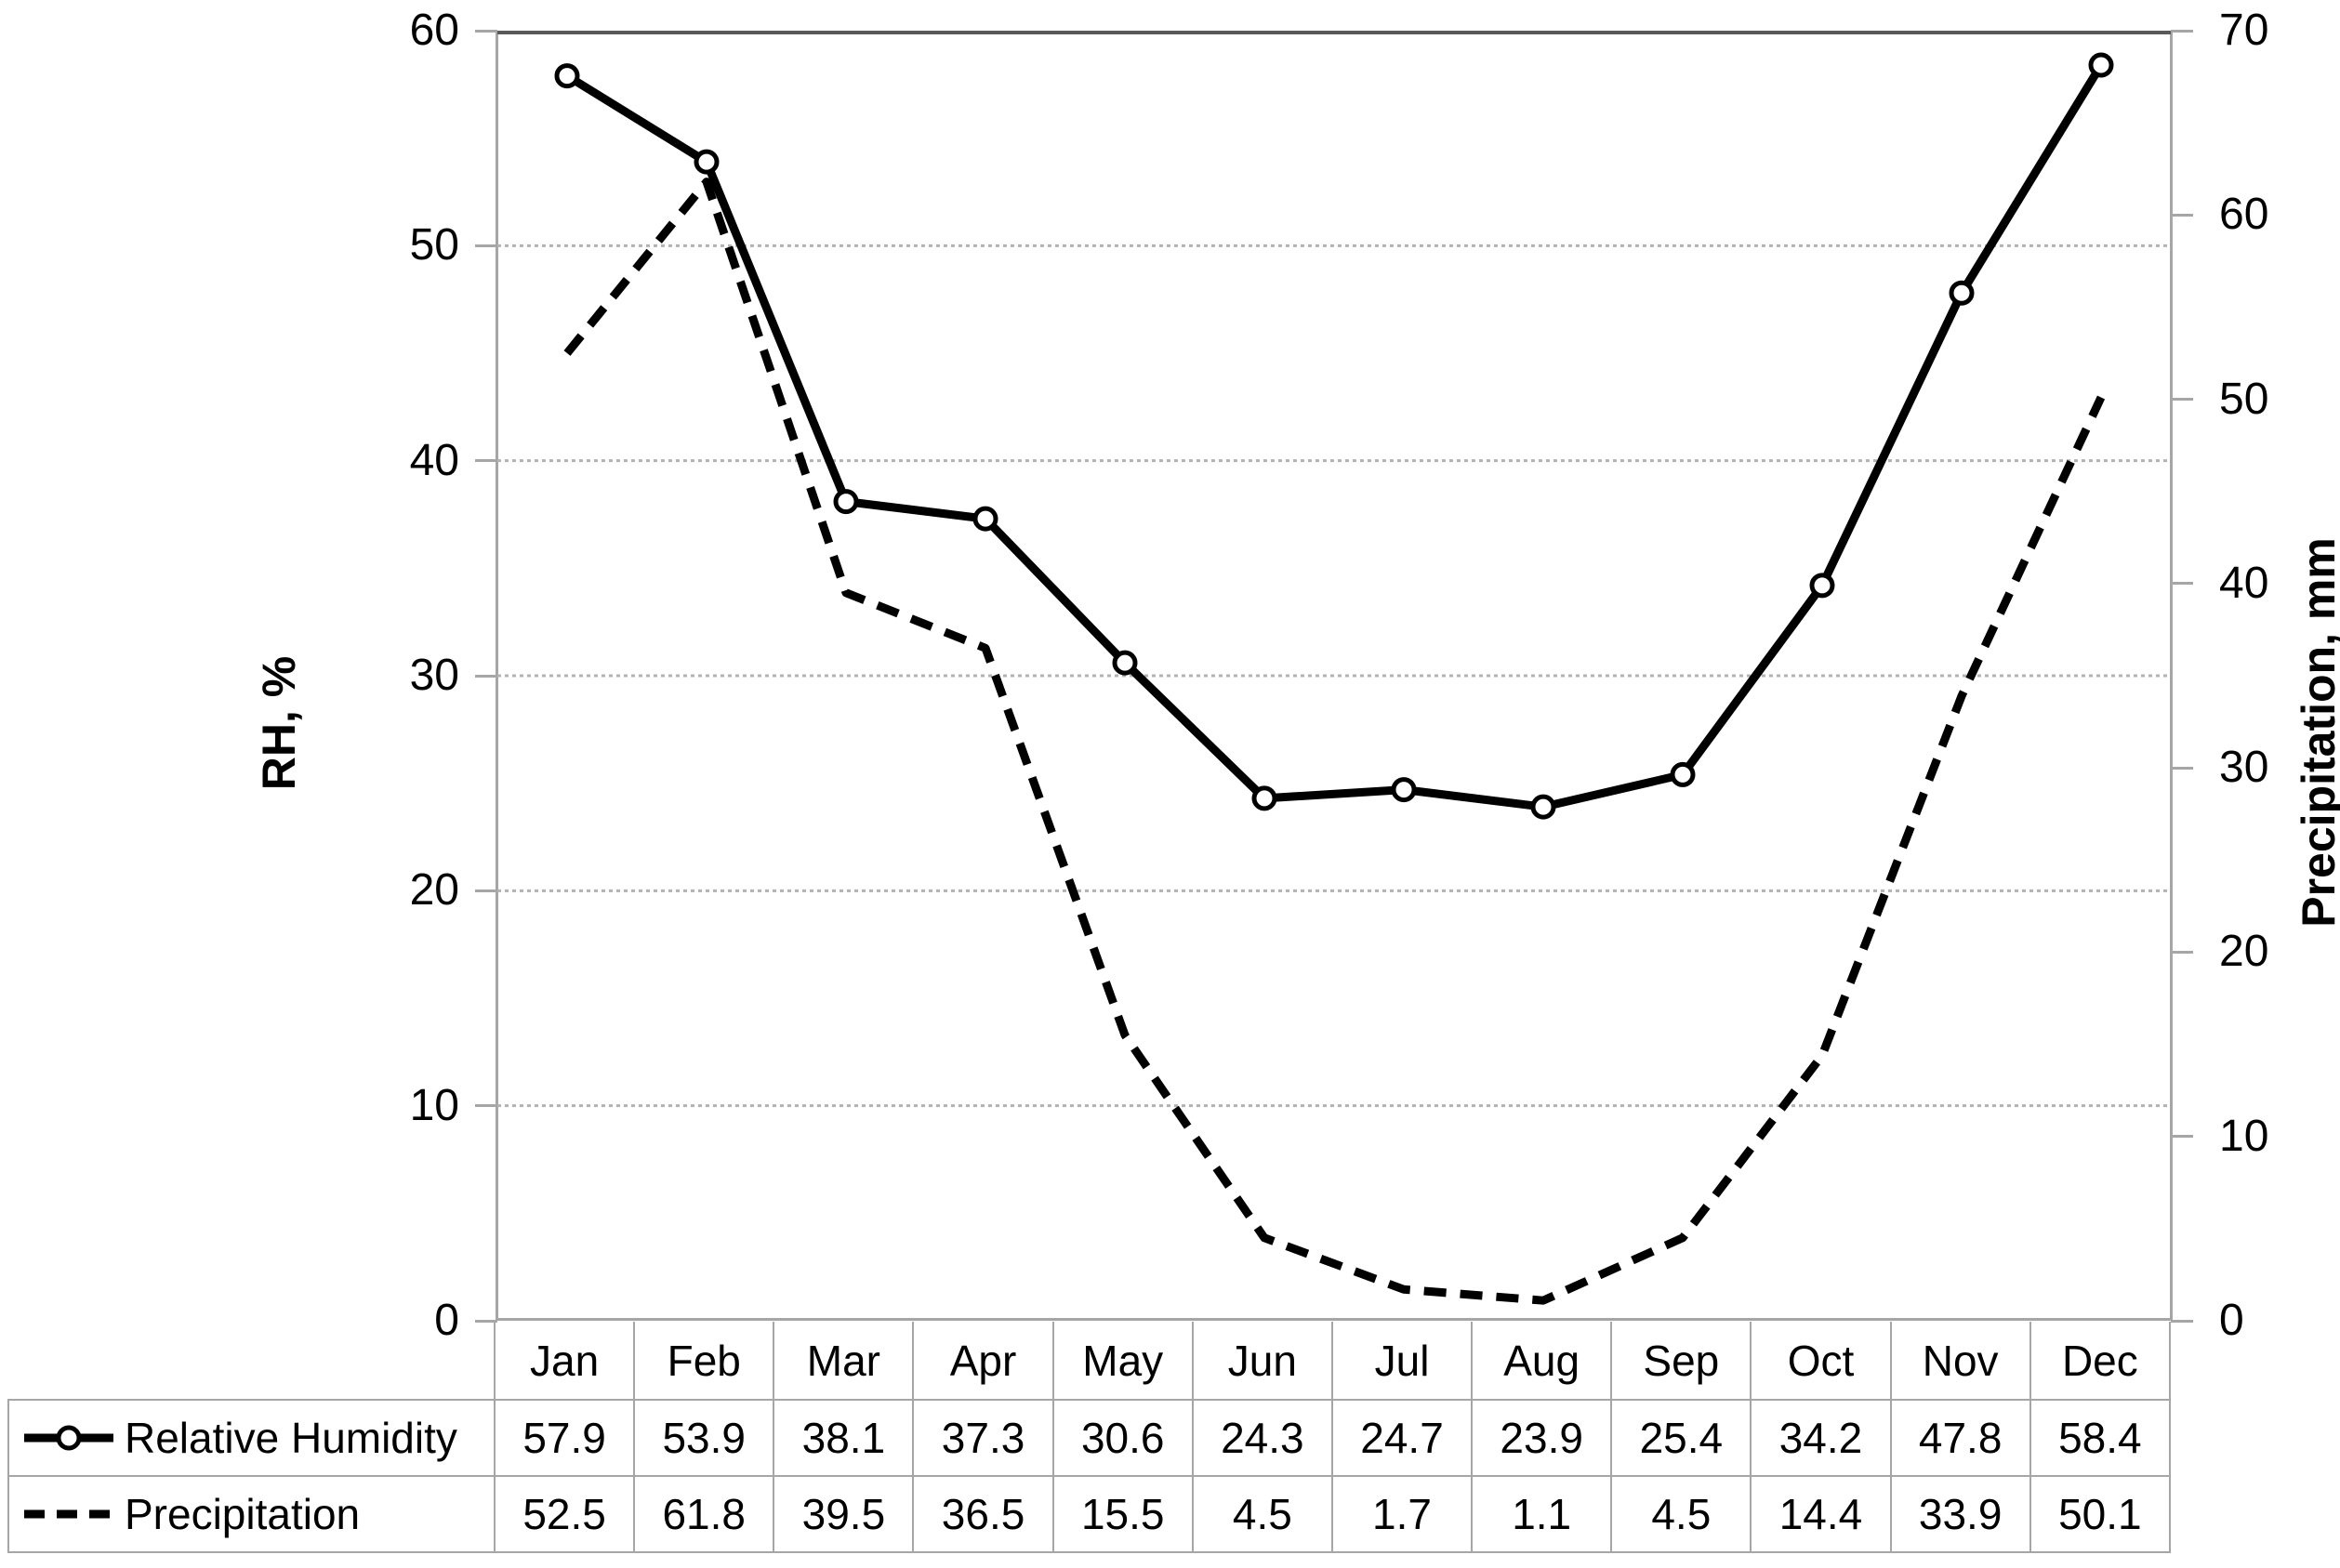 The image size is (2340, 1568). What do you see at coordinates (2231, 1320) in the screenshot?
I see `right-axis-tick-label: 0` at bounding box center [2231, 1320].